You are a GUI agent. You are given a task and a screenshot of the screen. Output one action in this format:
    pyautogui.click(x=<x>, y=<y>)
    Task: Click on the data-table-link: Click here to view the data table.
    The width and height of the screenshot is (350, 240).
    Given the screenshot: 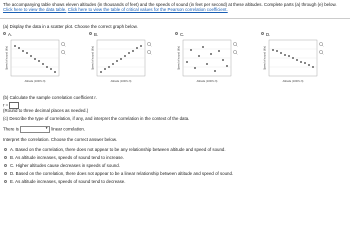 What is the action you would take?
    pyautogui.click(x=35, y=9)
    